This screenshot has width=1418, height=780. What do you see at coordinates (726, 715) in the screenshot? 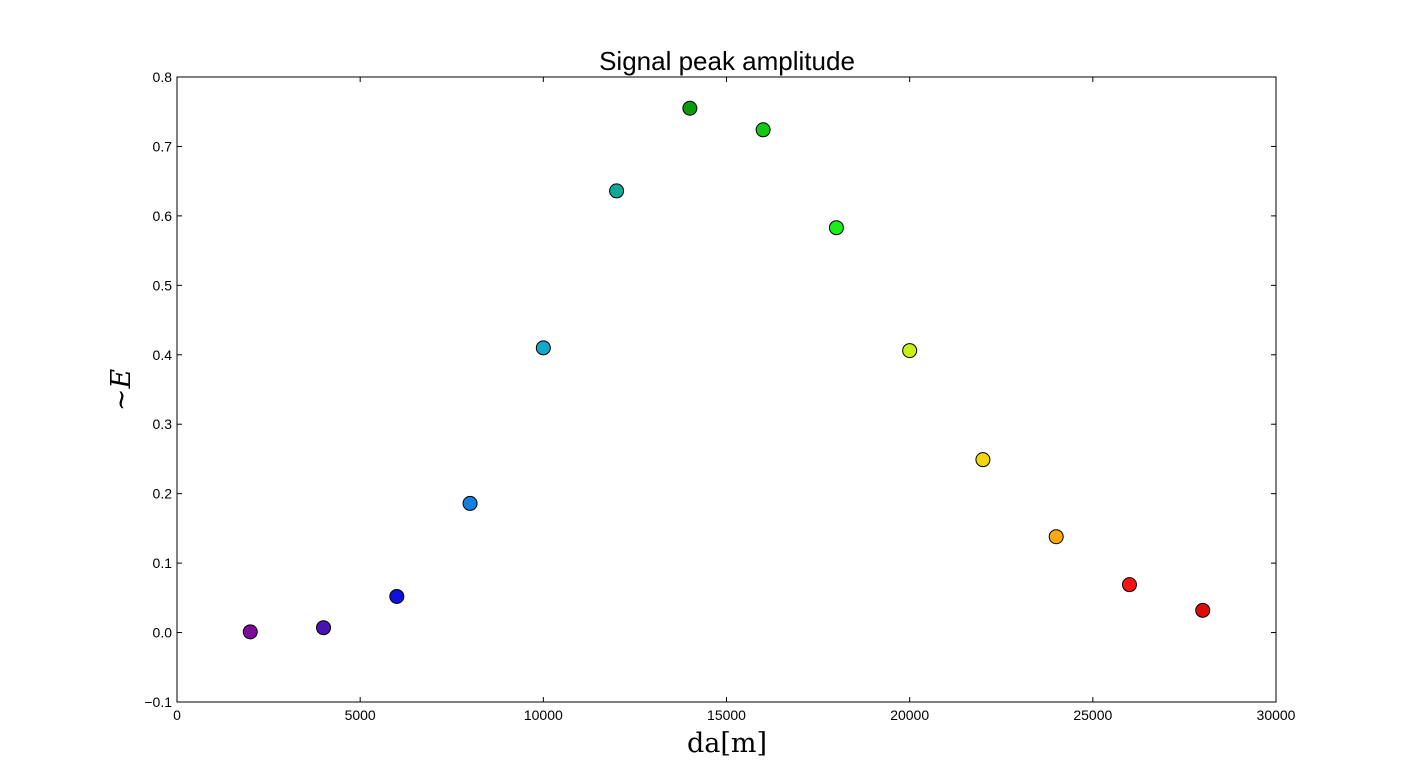
I see `x-tick-label: 15000` at bounding box center [726, 715].